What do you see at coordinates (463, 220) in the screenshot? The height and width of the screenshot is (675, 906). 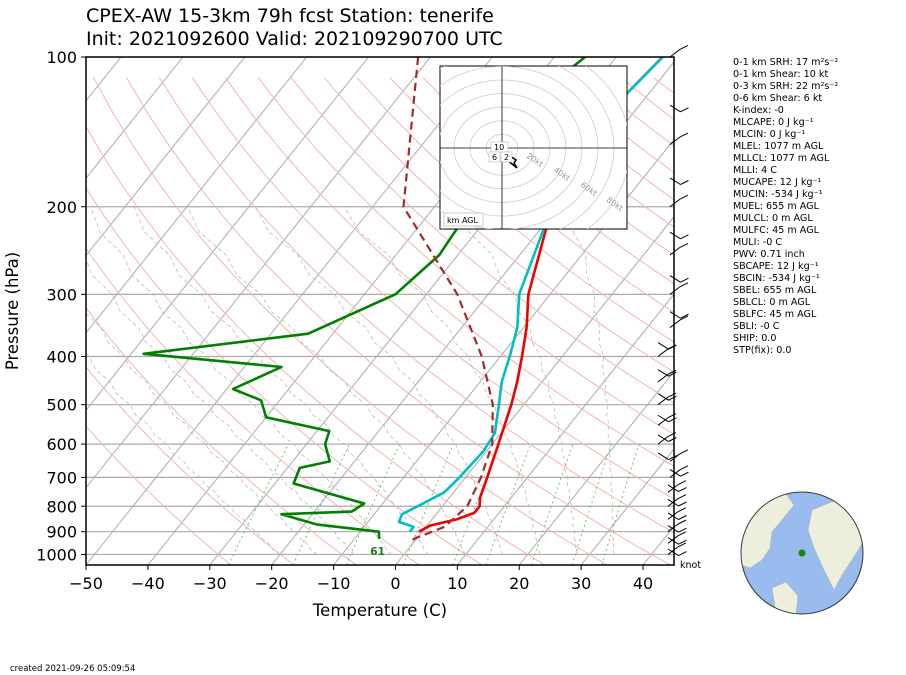 I see `hodograph-legend: km AGL` at bounding box center [463, 220].